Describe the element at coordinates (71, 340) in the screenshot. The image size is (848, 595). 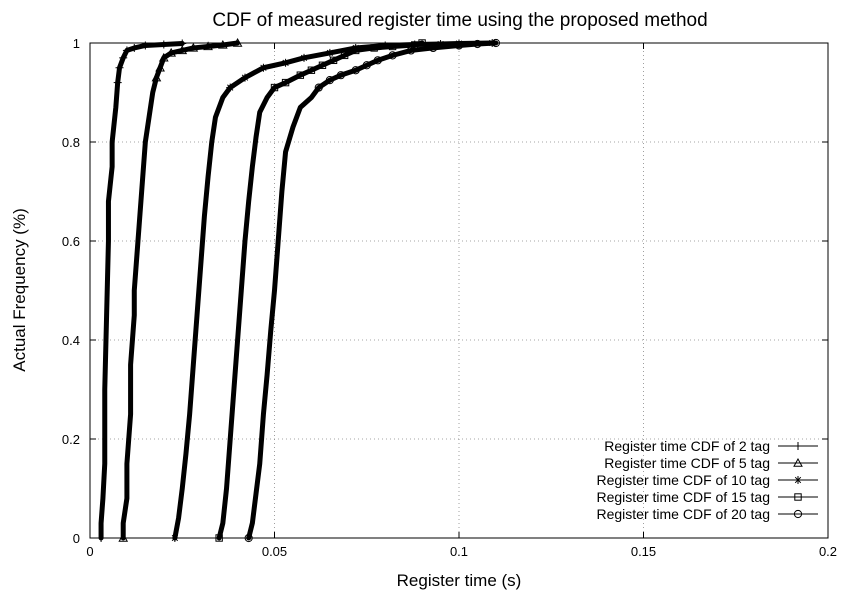
I see `y-tick-label: 0.4` at that location.